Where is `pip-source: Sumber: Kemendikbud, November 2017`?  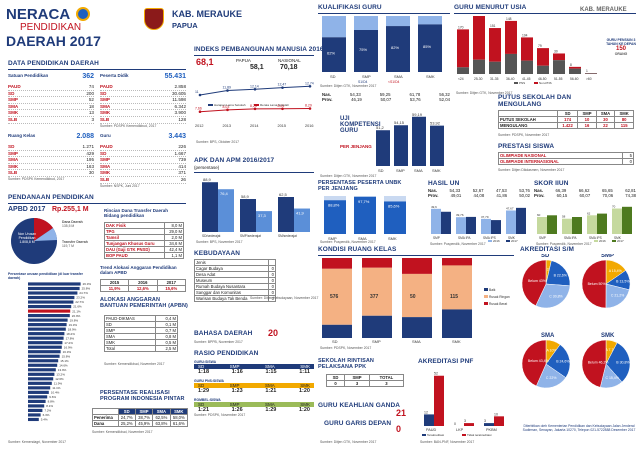 pip-source: Sumber: Kemendikbud, November 2017 is located at coordinates (122, 432).